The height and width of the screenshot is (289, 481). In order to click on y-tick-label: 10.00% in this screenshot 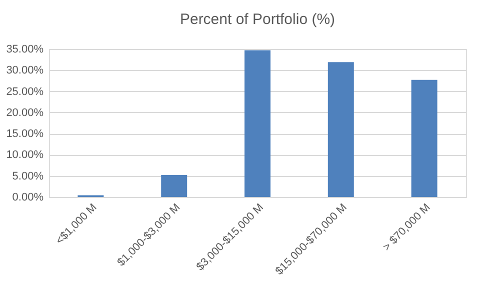, I will do `click(25, 155)`.